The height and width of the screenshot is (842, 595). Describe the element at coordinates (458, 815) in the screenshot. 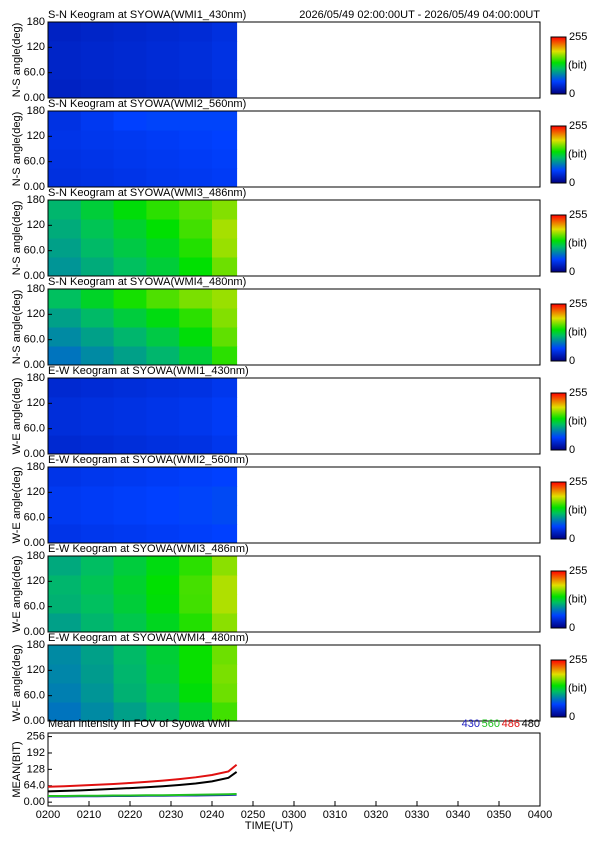

I see `x-tick-label: 0340` at that location.